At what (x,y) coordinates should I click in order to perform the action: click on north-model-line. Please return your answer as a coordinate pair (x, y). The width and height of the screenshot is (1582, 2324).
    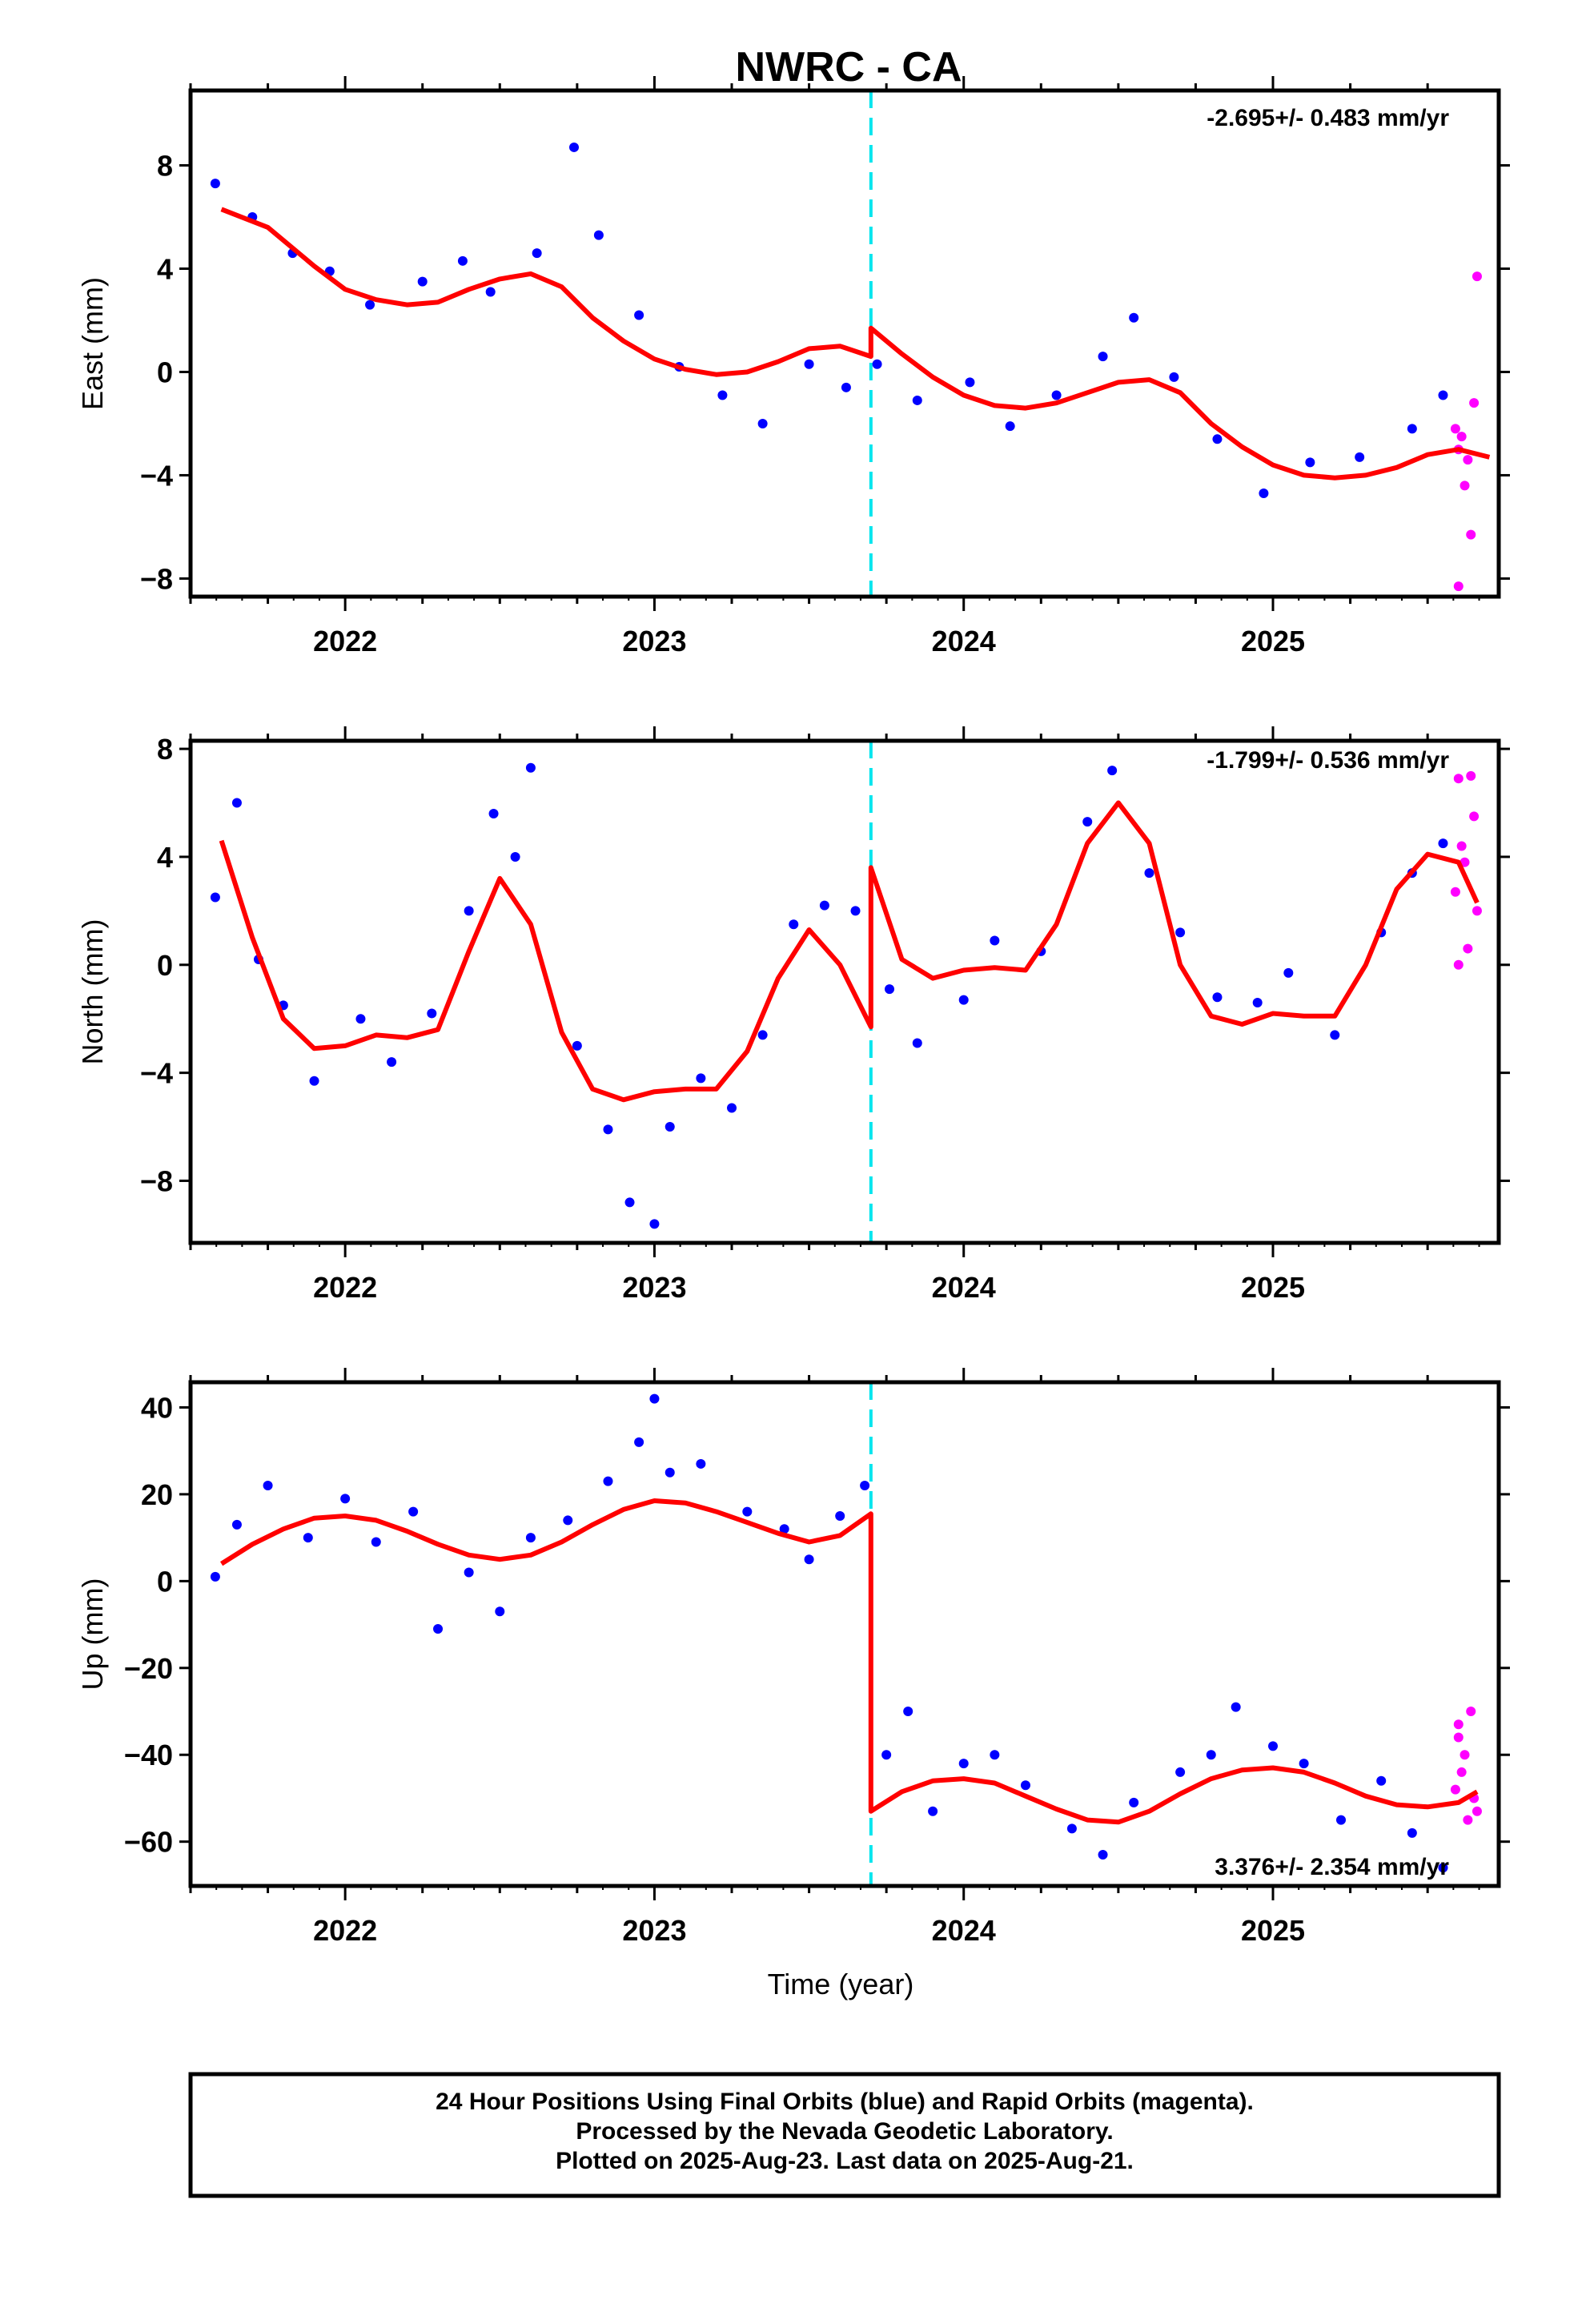
    Looking at the image, I should click on (849, 951).